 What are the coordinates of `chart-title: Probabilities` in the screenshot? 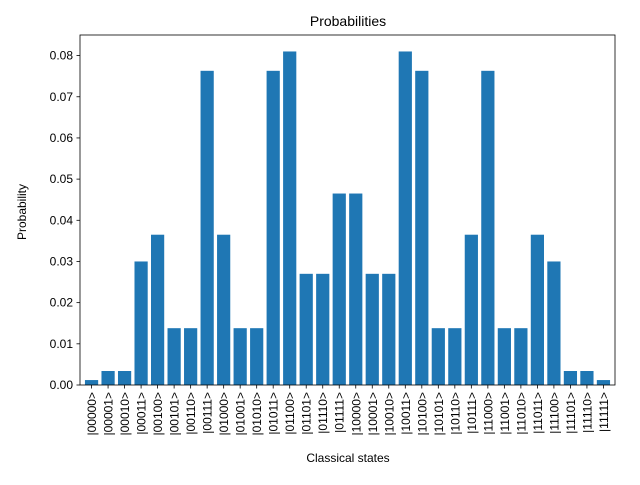 It's located at (348, 21).